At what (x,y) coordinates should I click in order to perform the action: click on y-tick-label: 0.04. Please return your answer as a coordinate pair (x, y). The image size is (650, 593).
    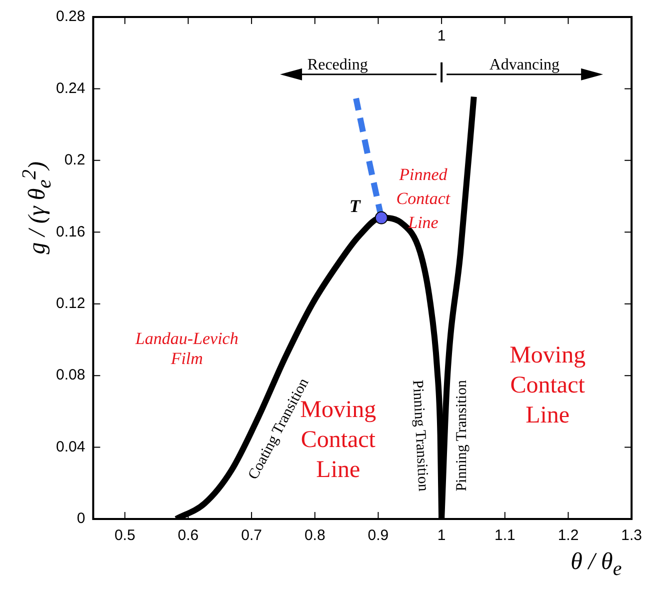
    Looking at the image, I should click on (71, 447).